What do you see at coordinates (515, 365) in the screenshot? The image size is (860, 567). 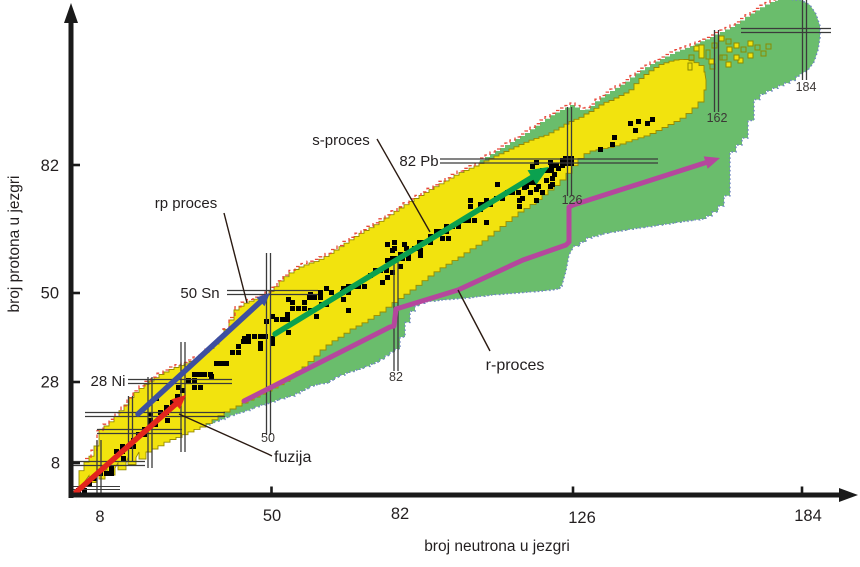 I see `svg-text: r-proces` at bounding box center [515, 365].